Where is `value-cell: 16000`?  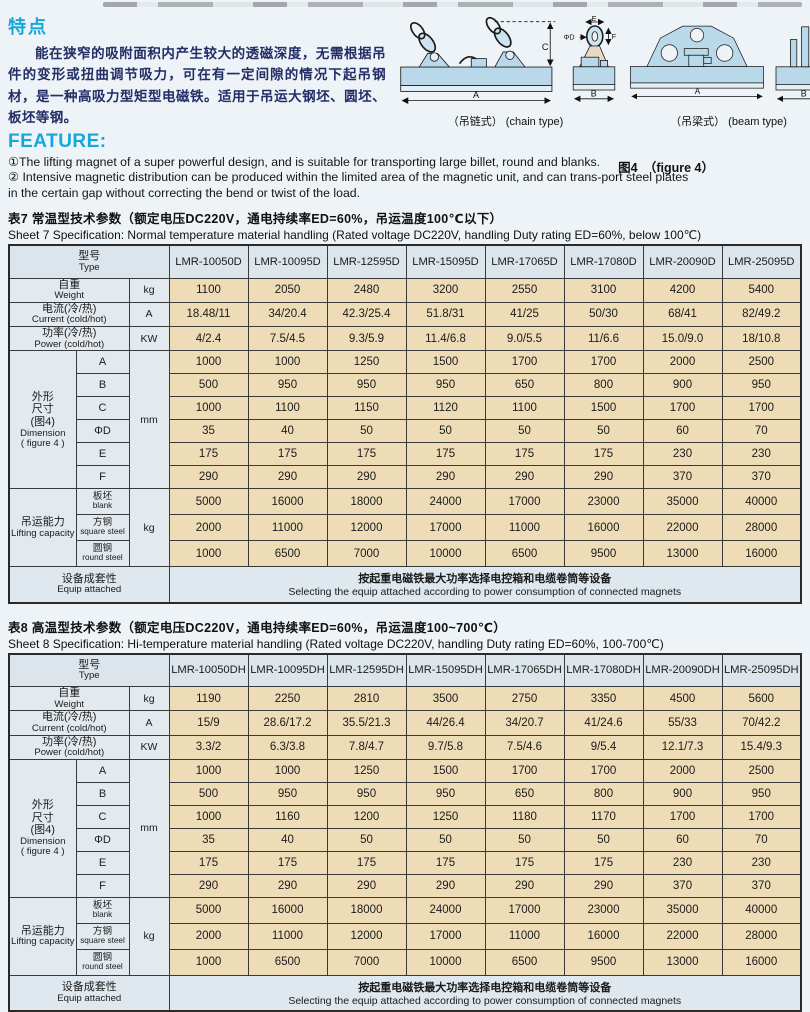 value-cell: 16000 is located at coordinates (761, 962).